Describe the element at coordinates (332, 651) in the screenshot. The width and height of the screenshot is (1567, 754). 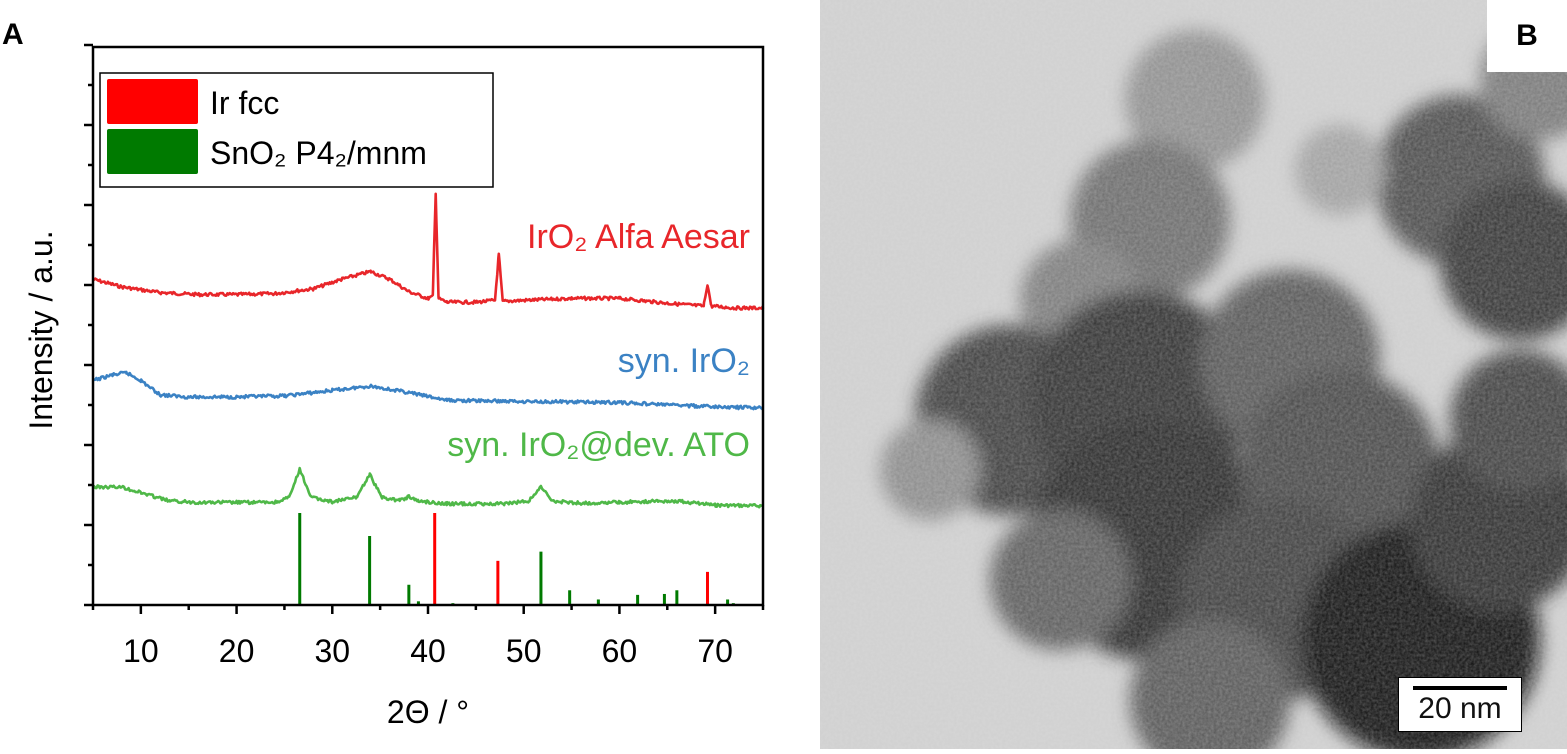
I see `x-tick-label: 30` at that location.